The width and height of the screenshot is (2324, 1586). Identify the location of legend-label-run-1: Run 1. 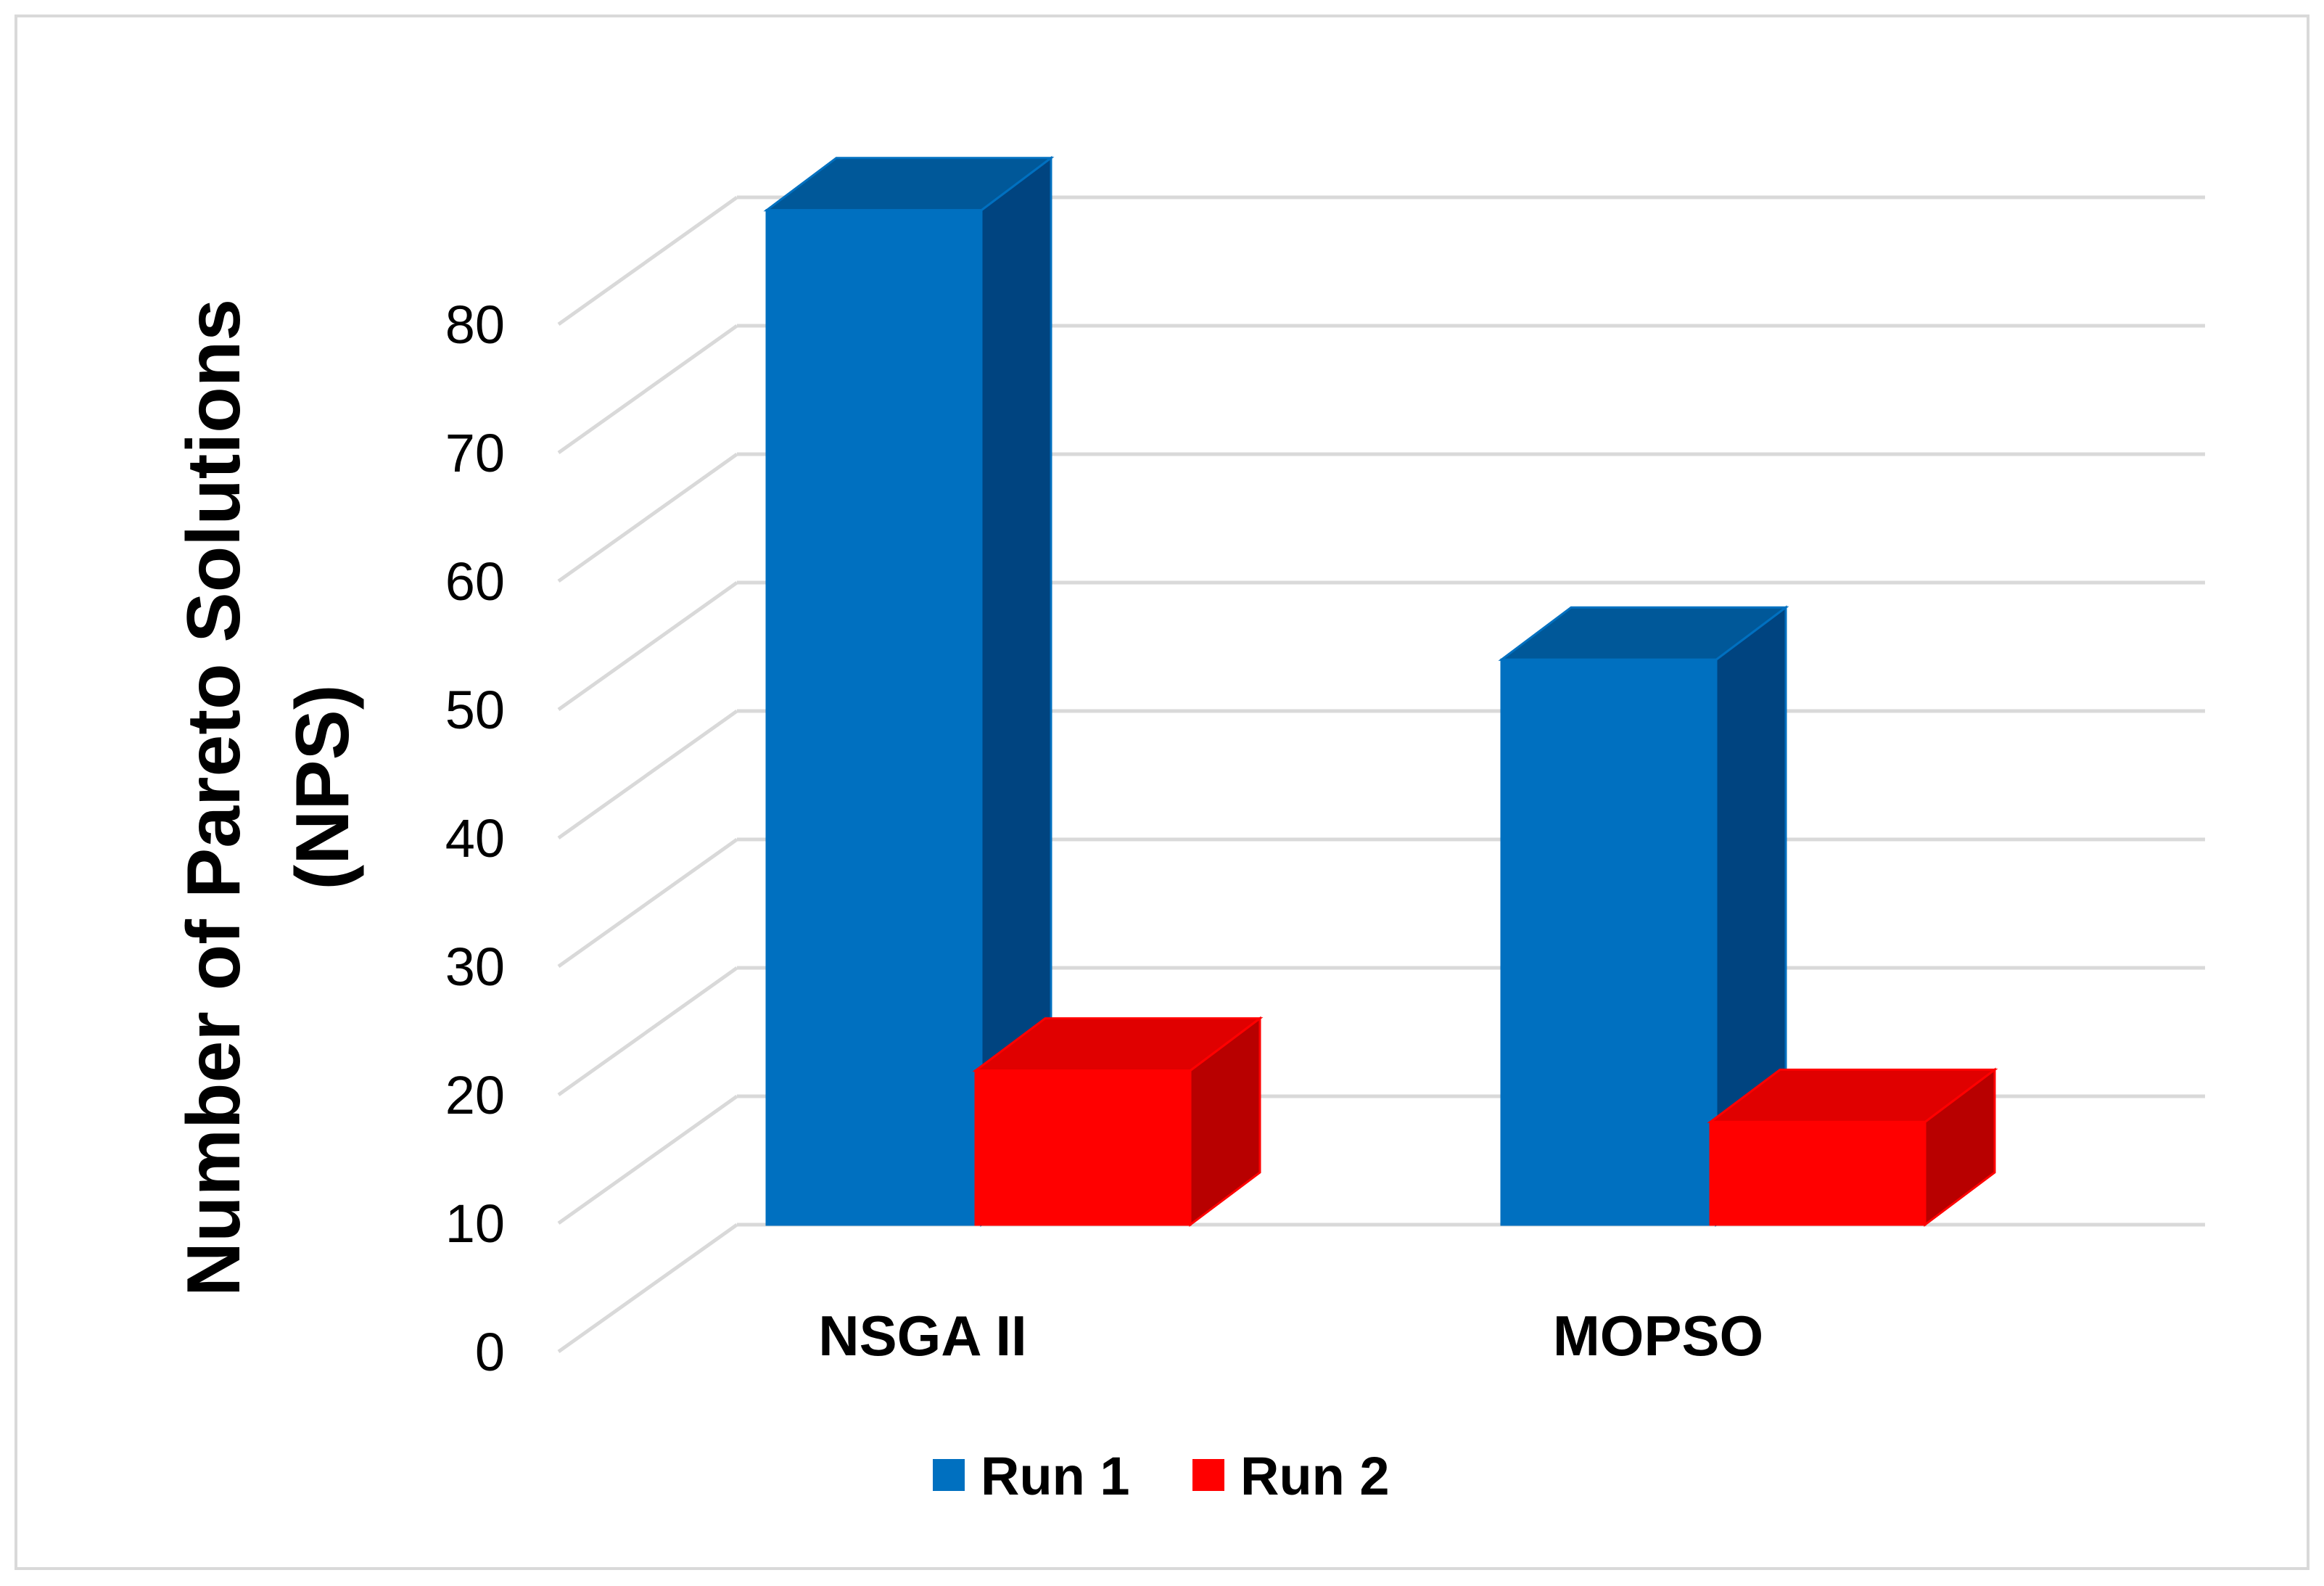
(1055, 1476).